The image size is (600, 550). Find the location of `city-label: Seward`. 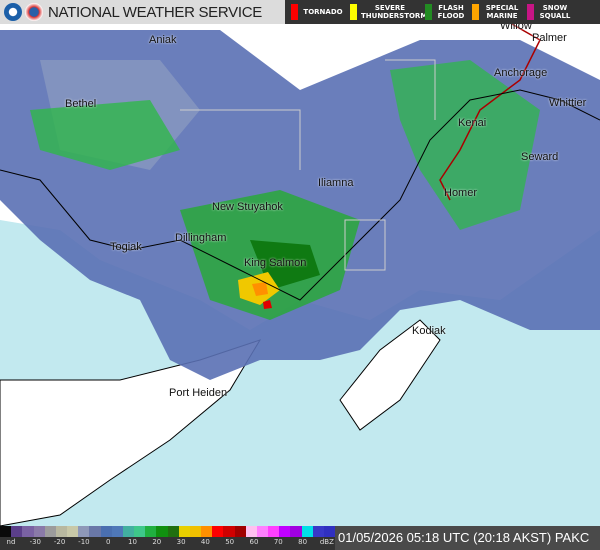

city-label: Seward is located at coordinates (540, 157).